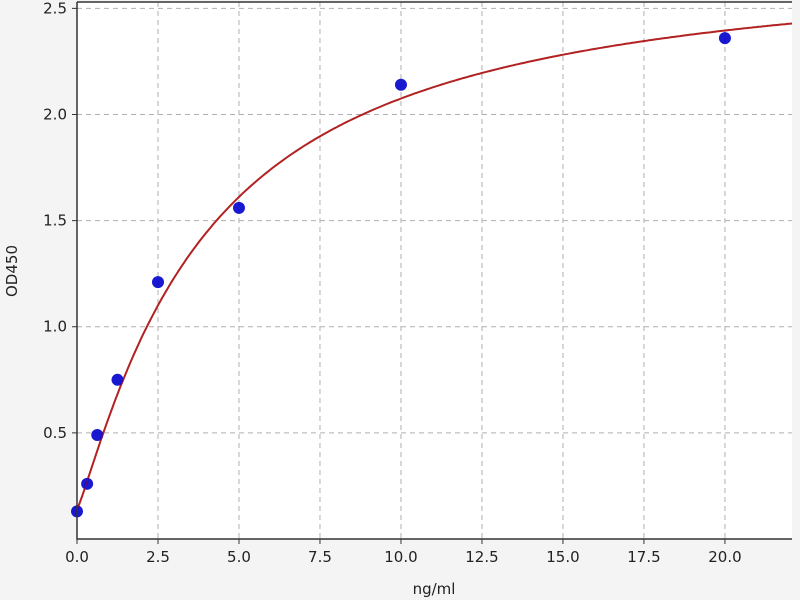 The height and width of the screenshot is (600, 800). Describe the element at coordinates (55, 221) in the screenshot. I see `y-tick-label: 1.5` at that location.